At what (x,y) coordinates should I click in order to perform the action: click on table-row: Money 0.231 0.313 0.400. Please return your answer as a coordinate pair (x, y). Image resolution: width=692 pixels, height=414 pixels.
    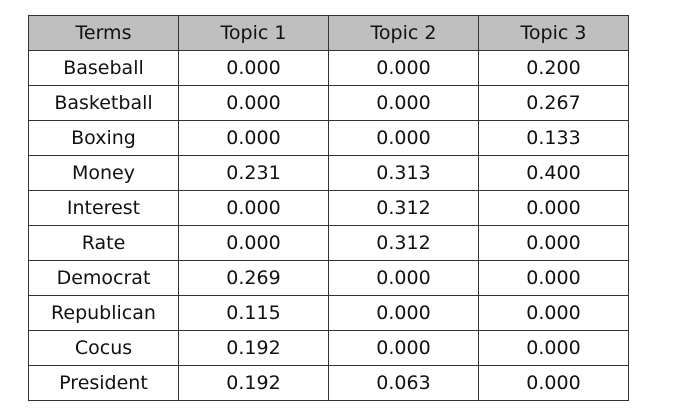
    Looking at the image, I should click on (328, 173).